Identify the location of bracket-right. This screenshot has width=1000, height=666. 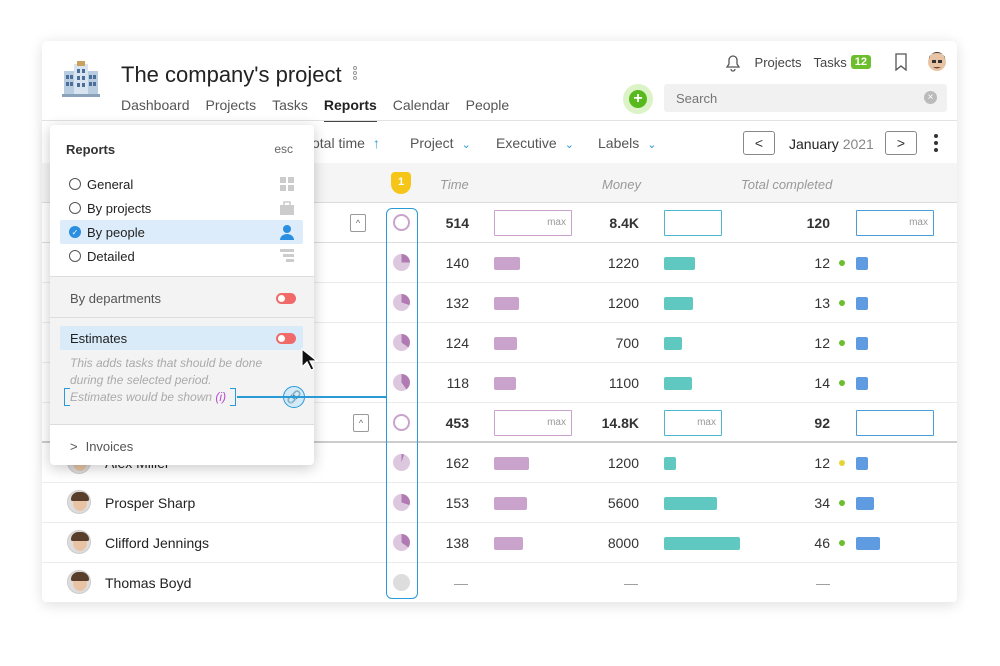
(233, 397).